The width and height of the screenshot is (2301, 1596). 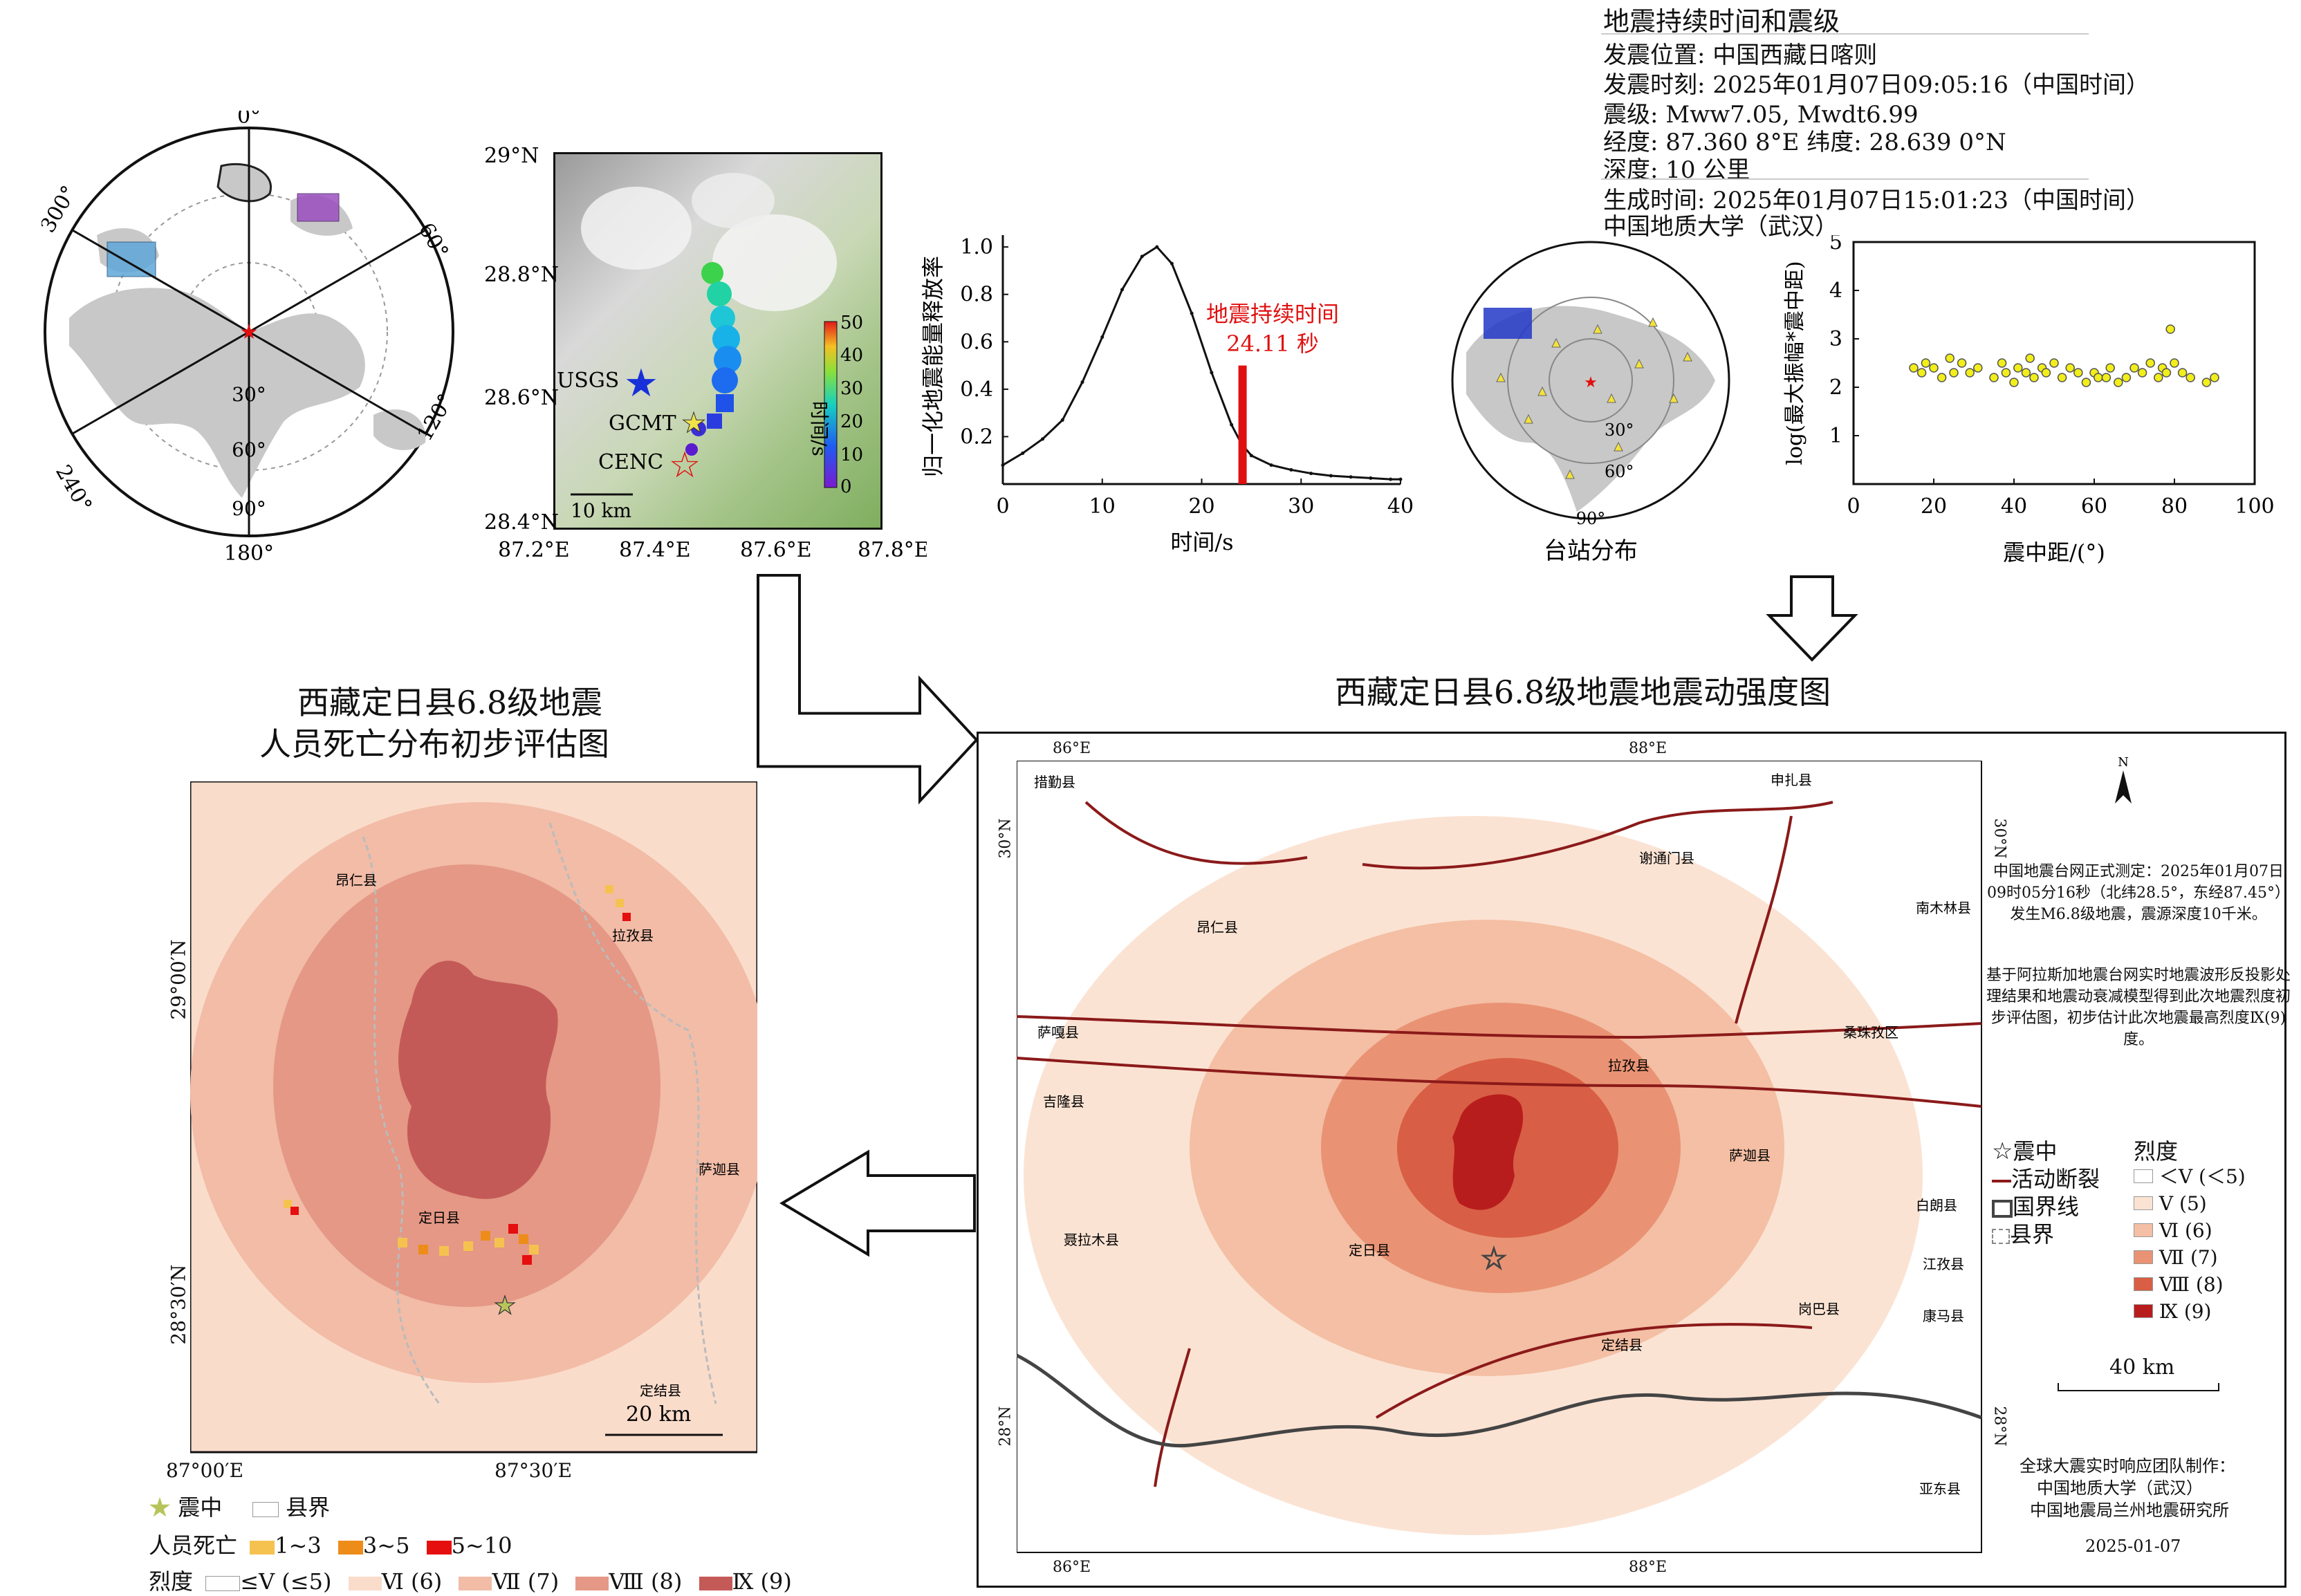 What do you see at coordinates (1072, 749) in the screenshot?
I see `im-lon-top-86: 86°E` at bounding box center [1072, 749].